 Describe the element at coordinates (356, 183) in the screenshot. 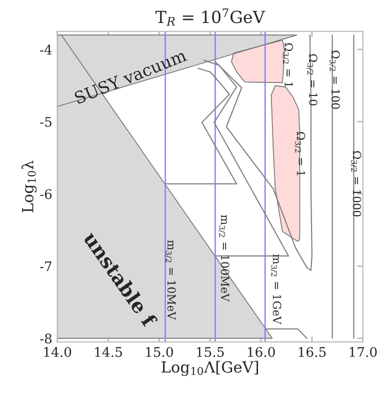

I see `annotation: Ω$_{3/2}$ = 1000` at that location.